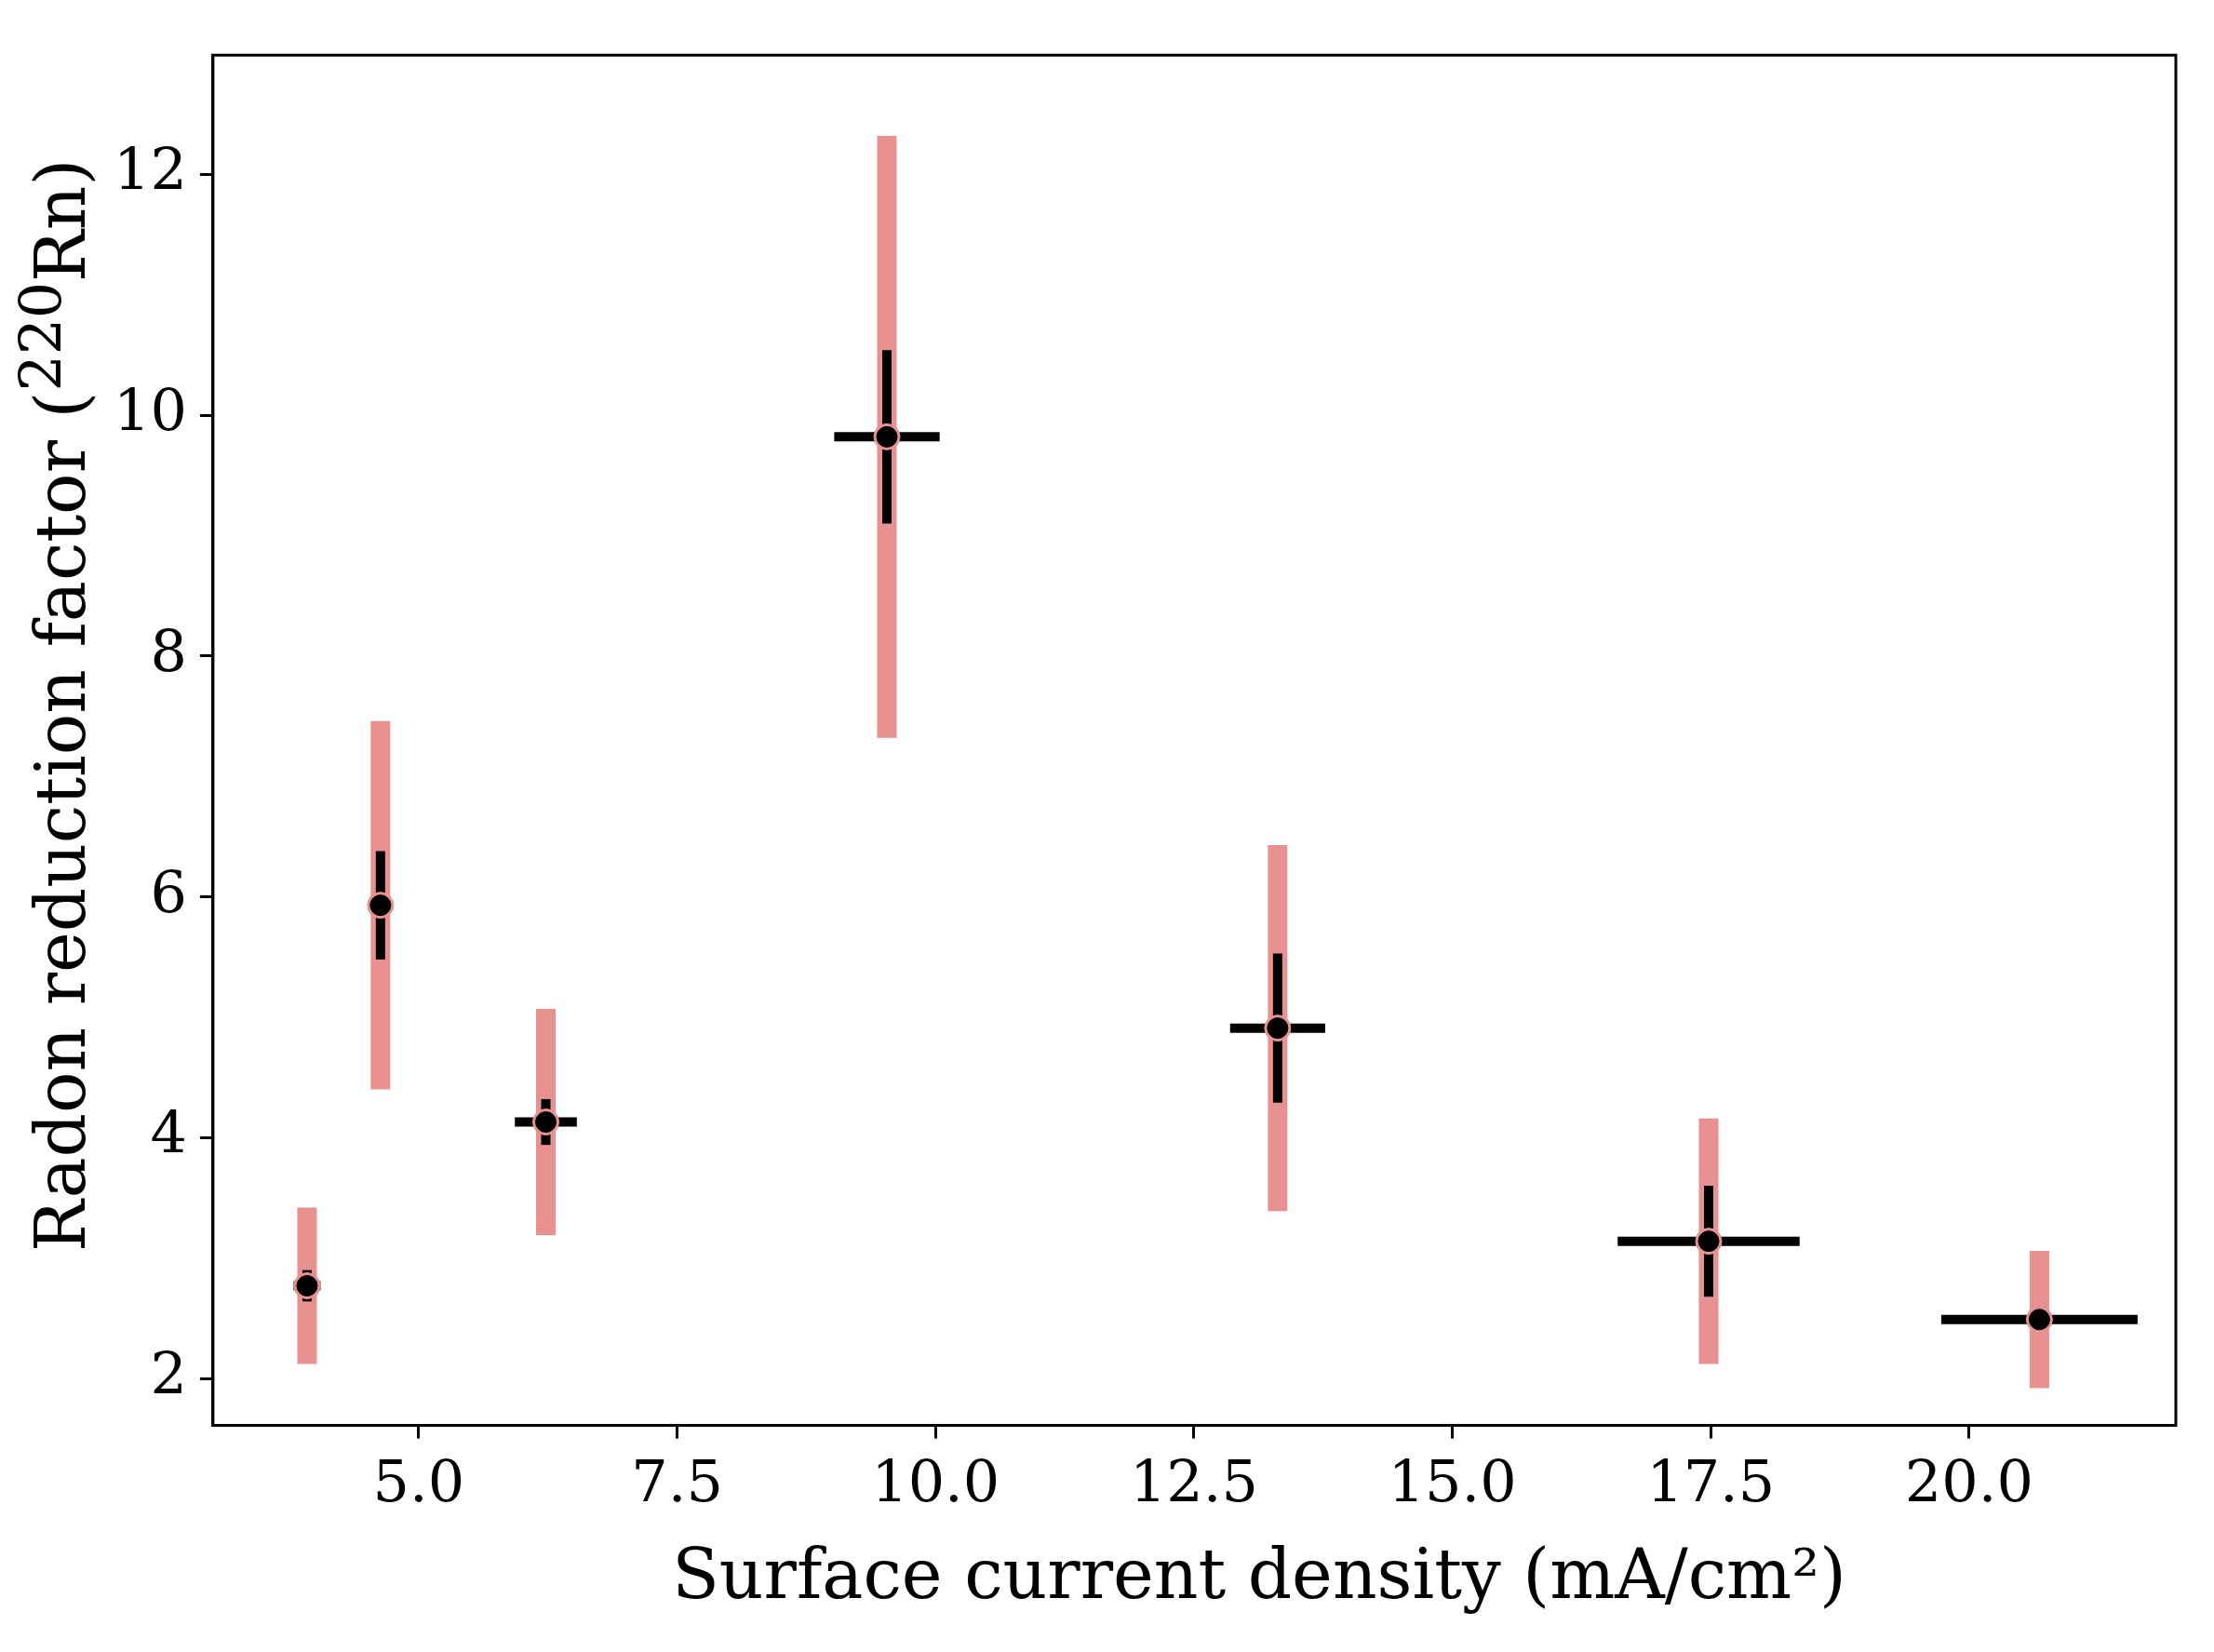  I want to click on x-tick-label: 12.5, so click(1194, 1481).